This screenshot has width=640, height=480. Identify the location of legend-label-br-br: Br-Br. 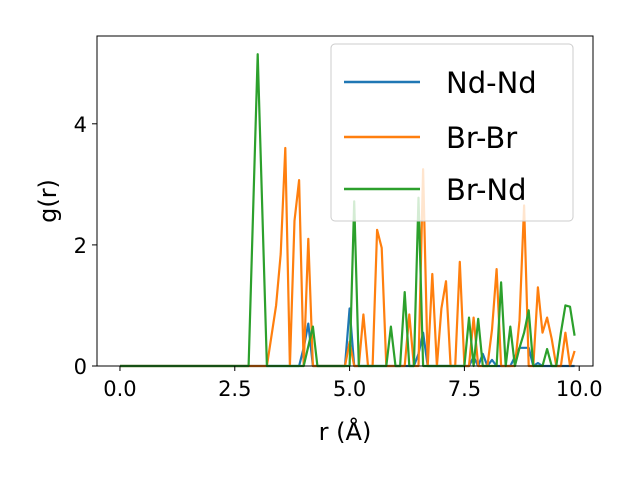
(481, 138).